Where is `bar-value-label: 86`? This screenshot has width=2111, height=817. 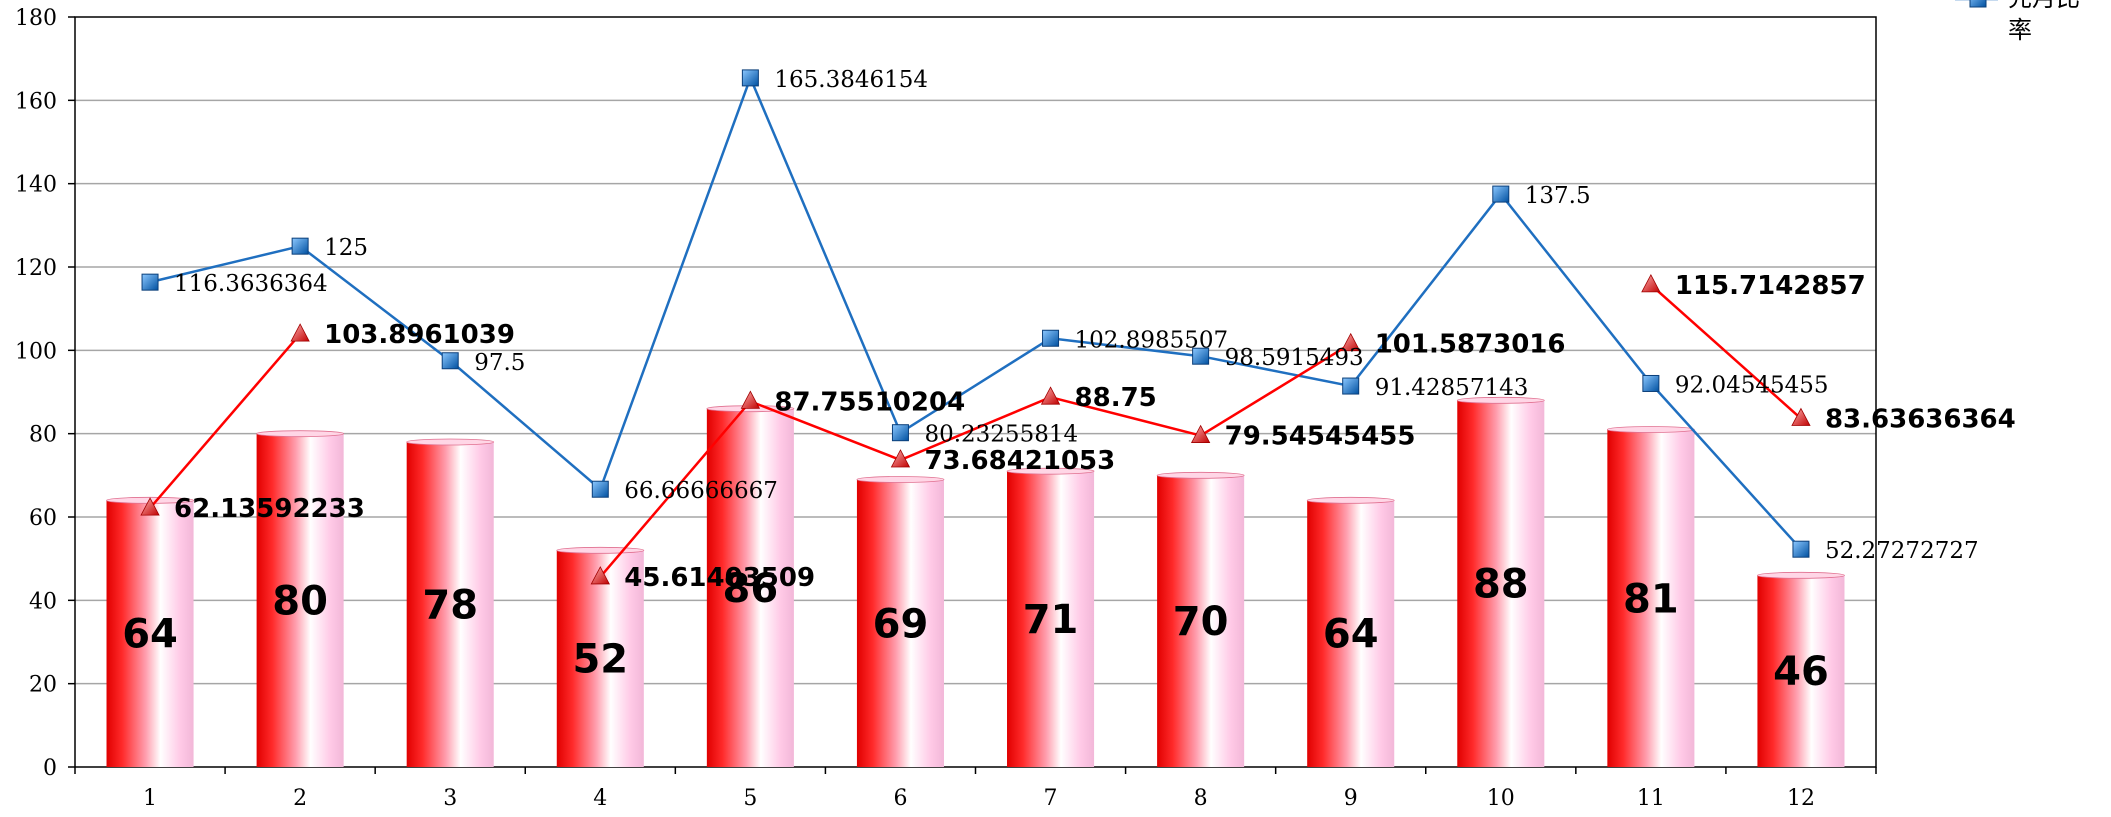 bar-value-label: 86 is located at coordinates (751, 589).